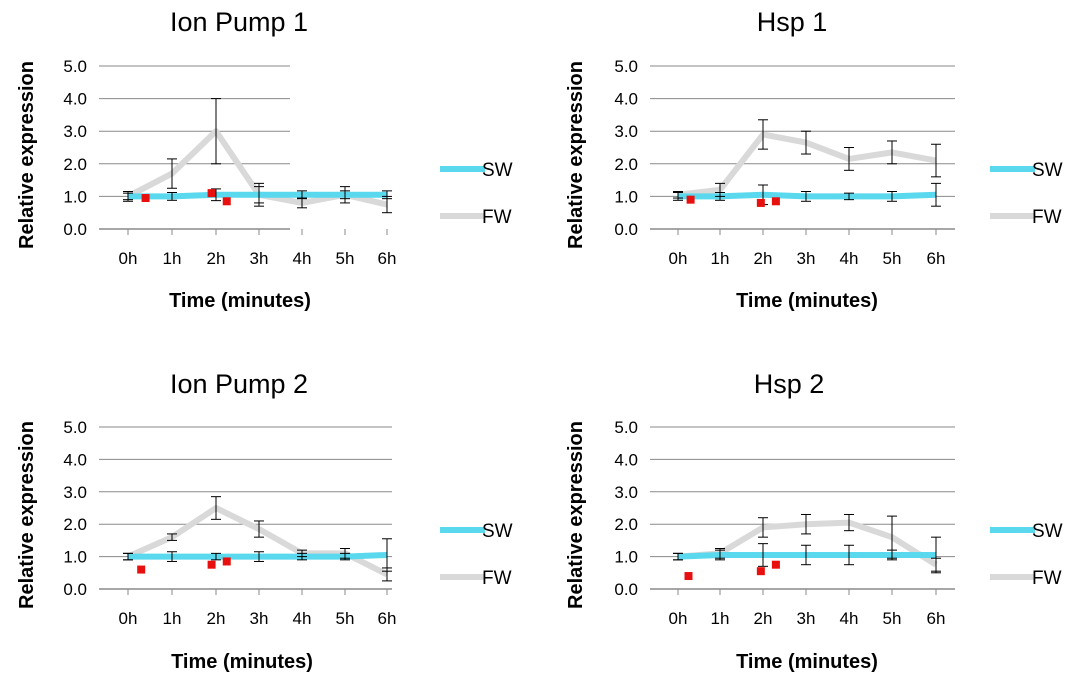 The height and width of the screenshot is (674, 1066). I want to click on series-line-sw, so click(806, 555).